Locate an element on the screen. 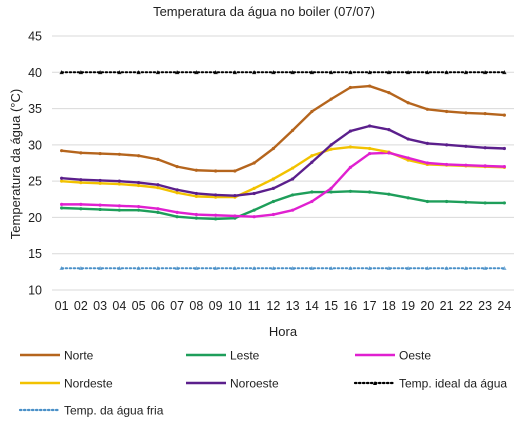 This screenshot has width=528, height=424. legend-item: Temp. ideal da água is located at coordinates (430, 384).